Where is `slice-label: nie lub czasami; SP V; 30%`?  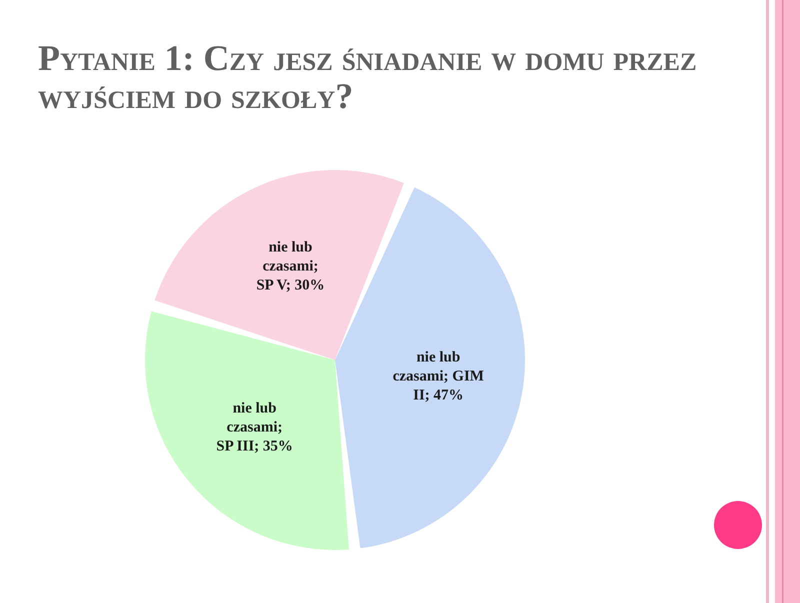 slice-label: nie lub czasami; SP V; 30% is located at coordinates (290, 266).